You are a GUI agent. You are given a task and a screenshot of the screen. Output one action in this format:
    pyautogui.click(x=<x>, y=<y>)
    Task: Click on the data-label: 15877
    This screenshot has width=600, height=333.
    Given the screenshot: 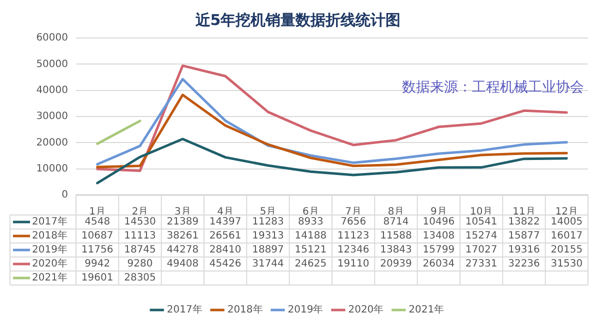 What is the action you would take?
    pyautogui.click(x=524, y=236)
    